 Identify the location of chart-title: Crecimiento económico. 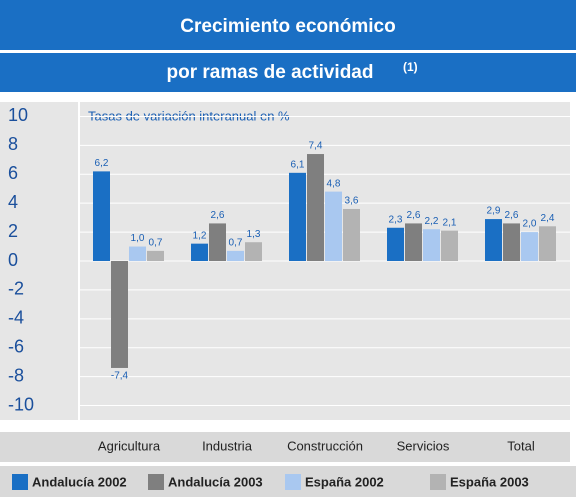
(287, 26).